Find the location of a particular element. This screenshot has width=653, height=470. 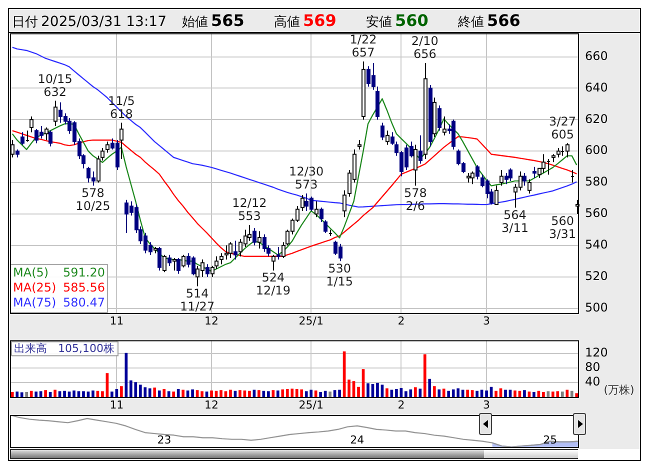

y-tick-label: 540 is located at coordinates (596, 245).